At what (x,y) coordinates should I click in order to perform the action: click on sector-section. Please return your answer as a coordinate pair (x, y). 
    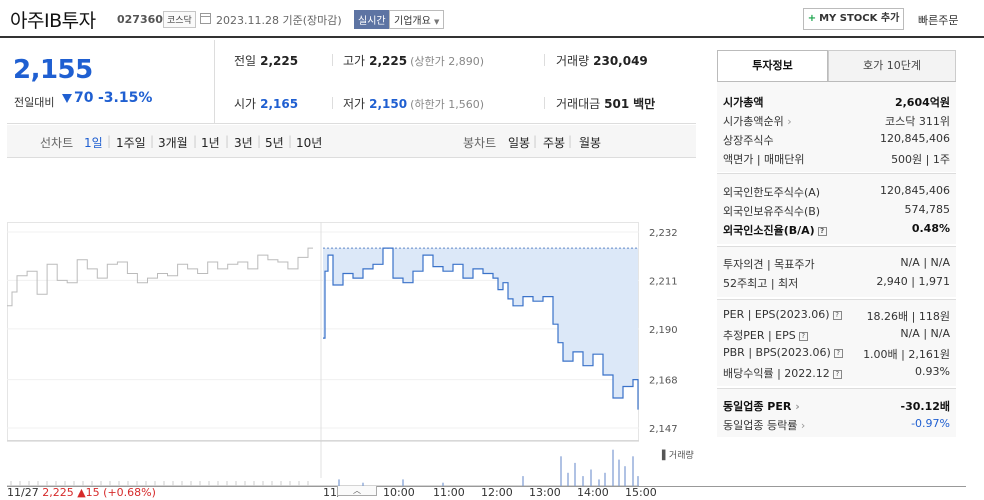
    Looking at the image, I should click on (836, 413).